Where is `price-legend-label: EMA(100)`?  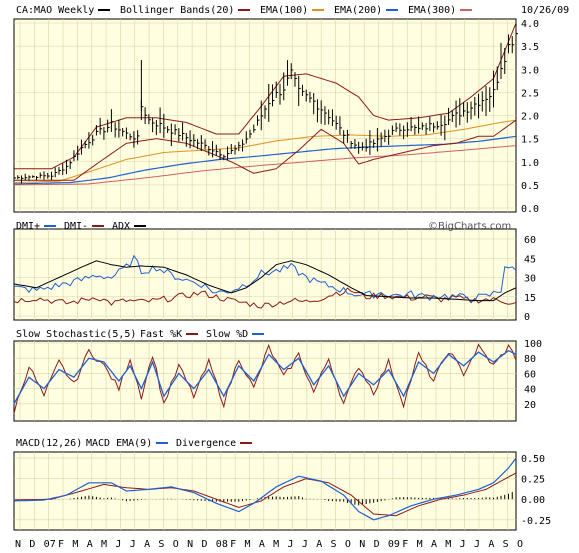 price-legend-label: EMA(100) is located at coordinates (284, 10).